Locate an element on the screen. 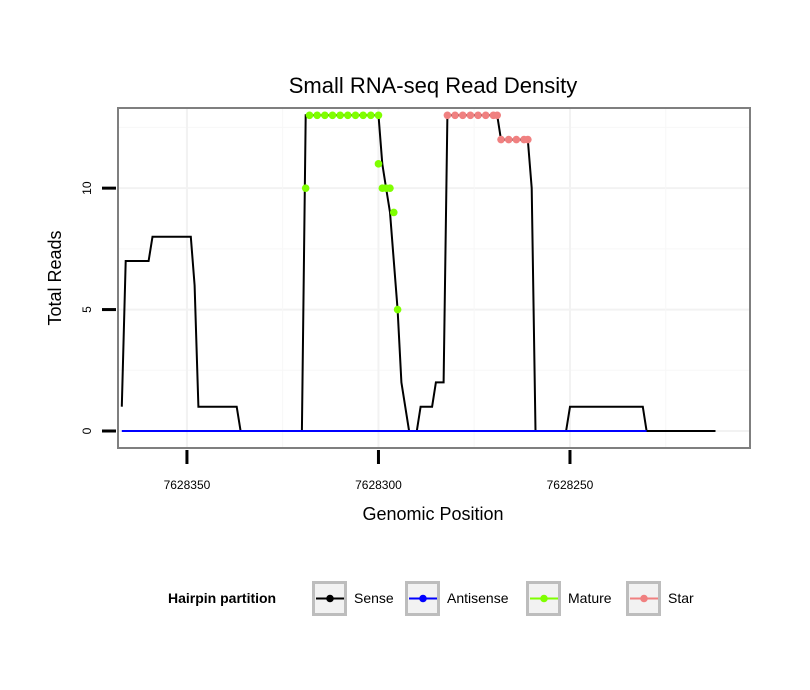  y-tick-label: 10 is located at coordinates (87, 188).